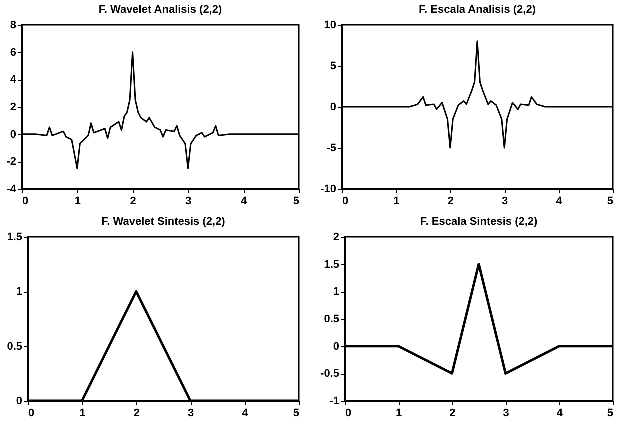 The image size is (628, 425). Describe the element at coordinates (13, 52) in the screenshot. I see `y-tick-label: 6` at that location.